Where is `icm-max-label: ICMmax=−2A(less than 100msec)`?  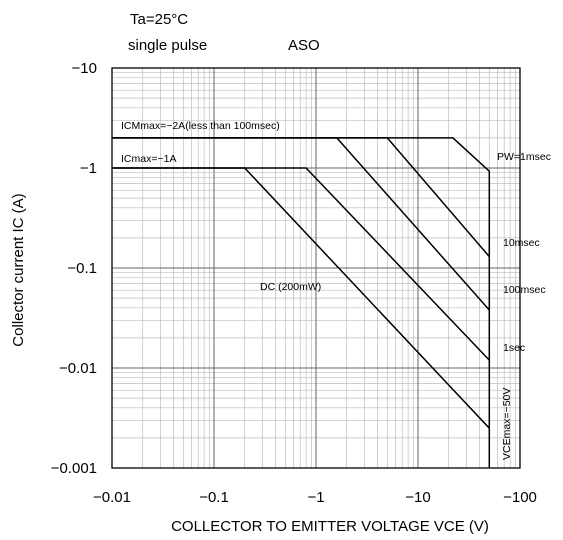
icm-max-label: ICMmax=−2A(less than 100msec) is located at coordinates (200, 126).